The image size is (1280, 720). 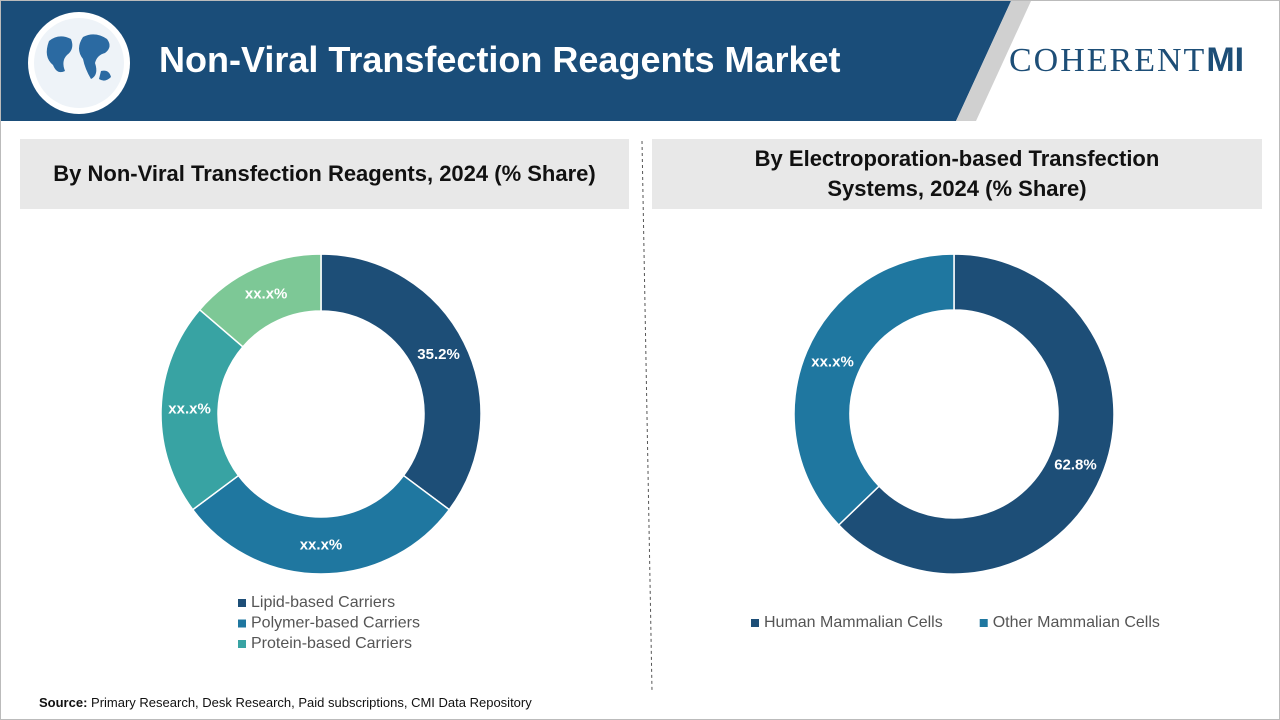 What do you see at coordinates (853, 622) in the screenshot?
I see `legend-label: Human Mammalian Cells` at bounding box center [853, 622].